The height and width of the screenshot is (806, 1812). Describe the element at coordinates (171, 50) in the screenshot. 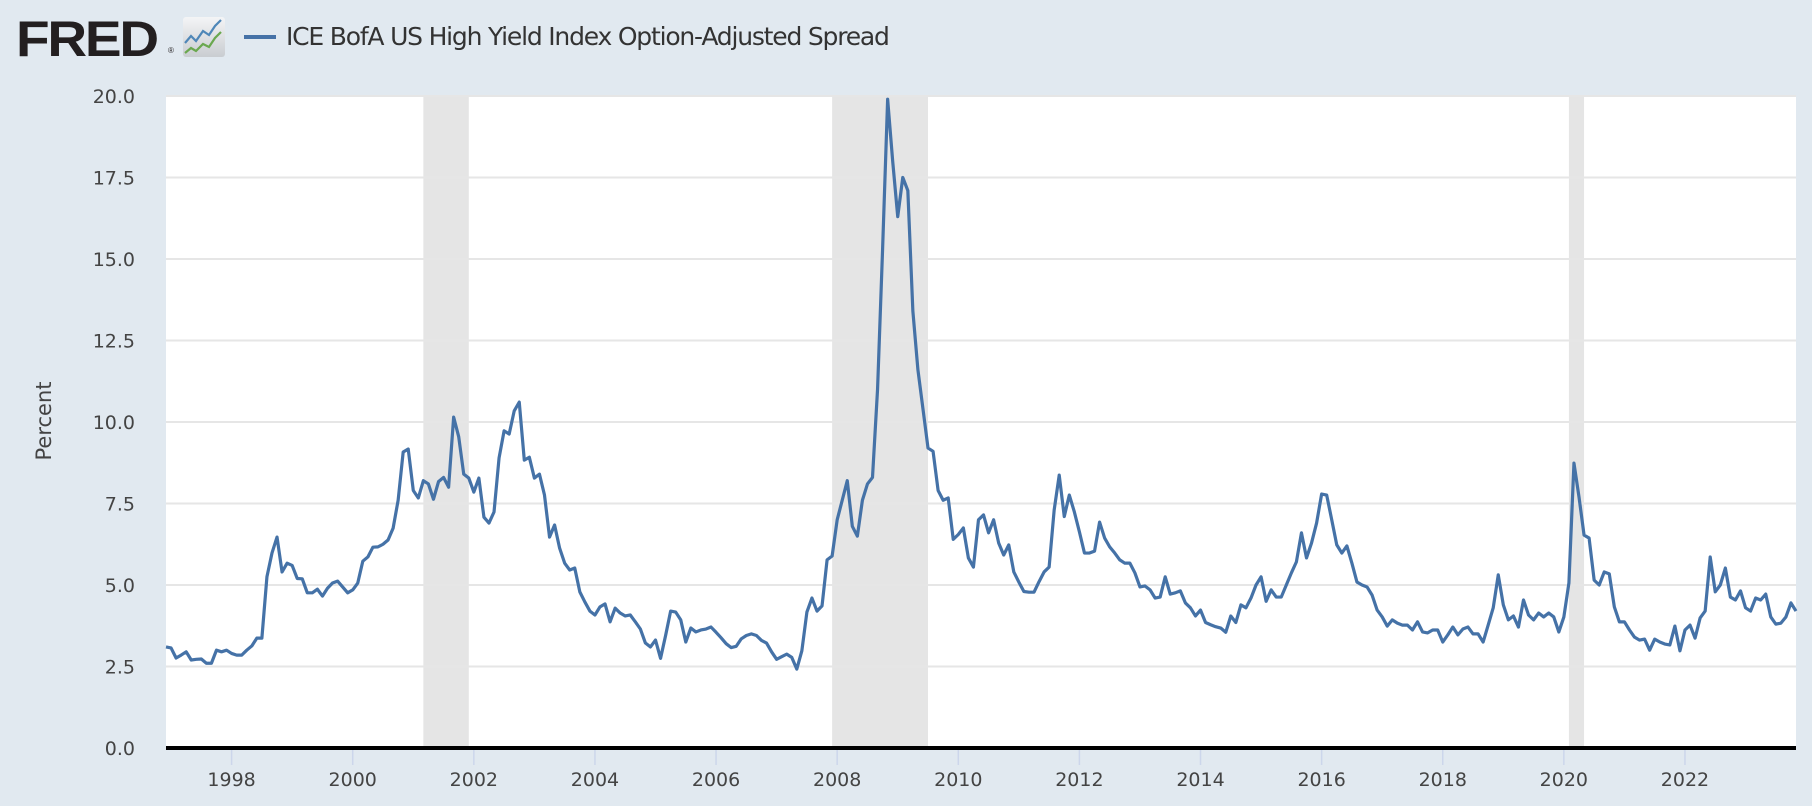

I see `registered-mark: ®` at that location.